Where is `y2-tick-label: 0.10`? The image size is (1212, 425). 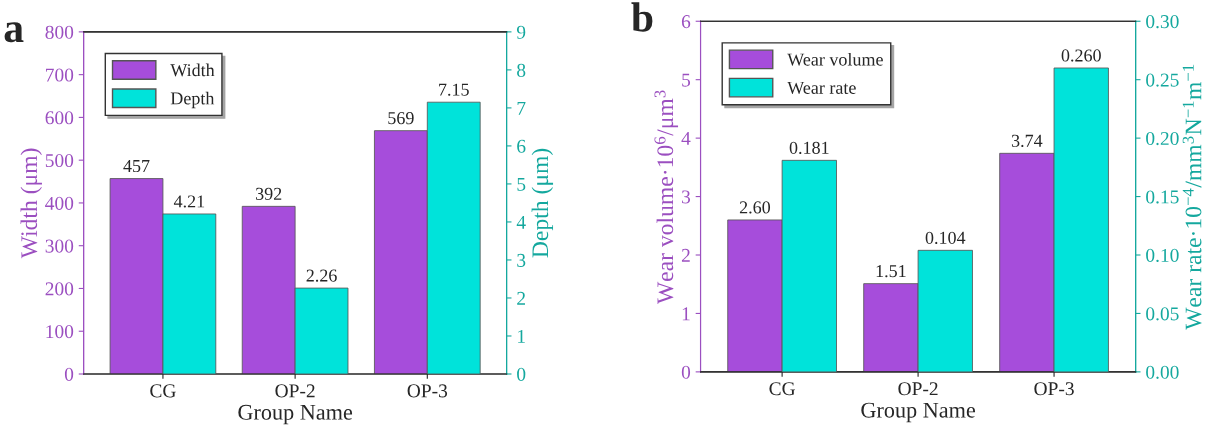 y2-tick-label: 0.10 is located at coordinates (1162, 255).